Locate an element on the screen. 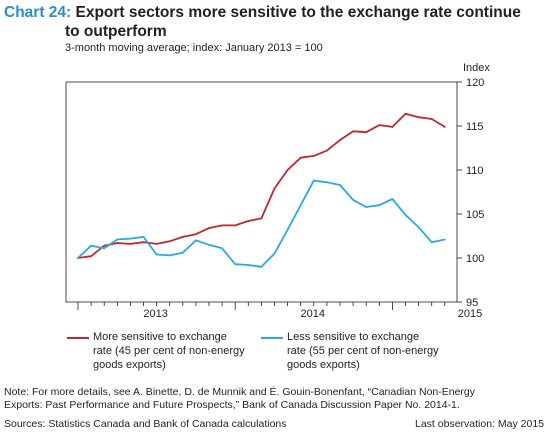 The image size is (550, 433). y-axis-unit-label: Index is located at coordinates (476, 68).